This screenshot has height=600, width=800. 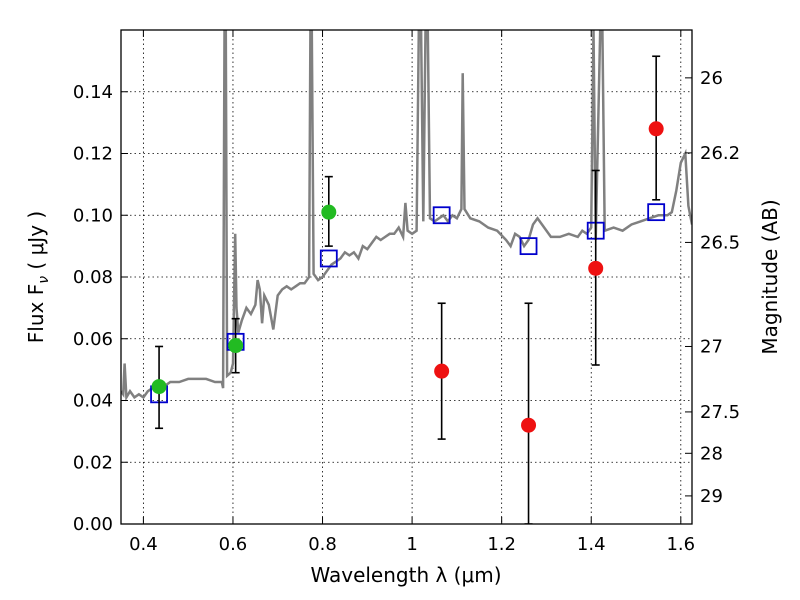 I want to click on x-tick-label: 0.6, so click(x=233, y=544).